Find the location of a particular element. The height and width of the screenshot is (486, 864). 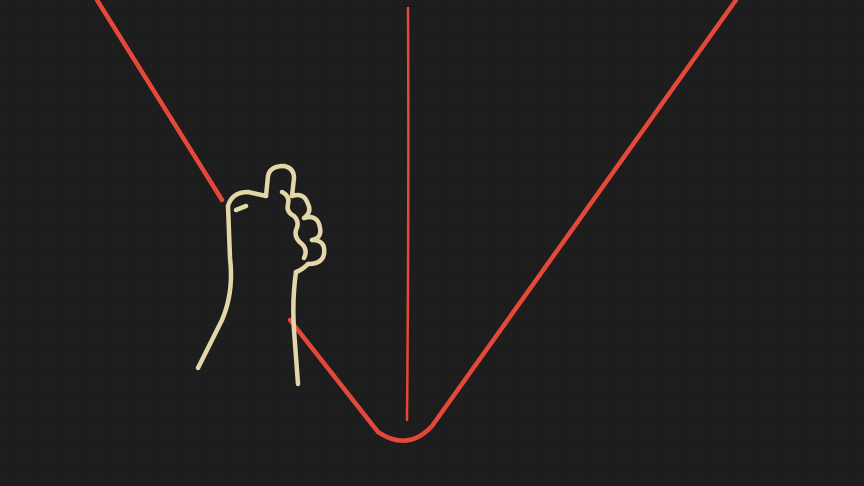

vertical-line-icon is located at coordinates (407, 214).